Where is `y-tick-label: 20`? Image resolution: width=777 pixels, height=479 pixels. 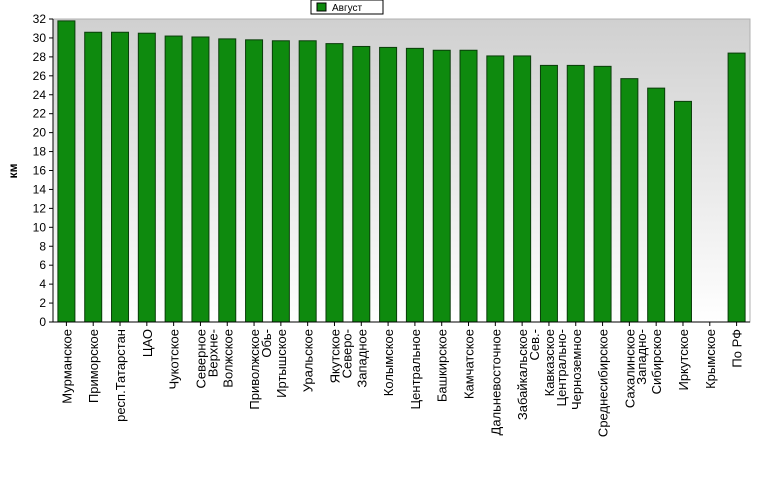
y-tick-label: 20 is located at coordinates (40, 133).